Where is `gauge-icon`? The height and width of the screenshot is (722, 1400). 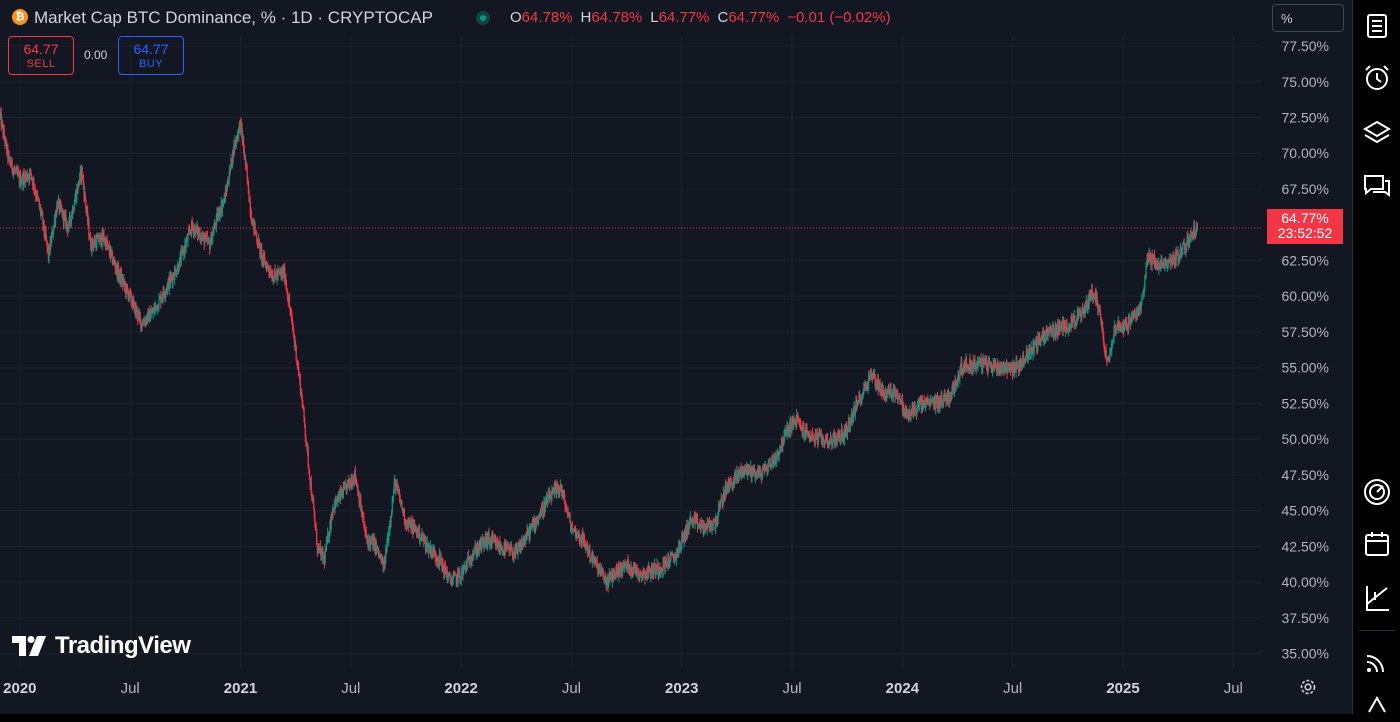
gauge-icon is located at coordinates (1377, 492).